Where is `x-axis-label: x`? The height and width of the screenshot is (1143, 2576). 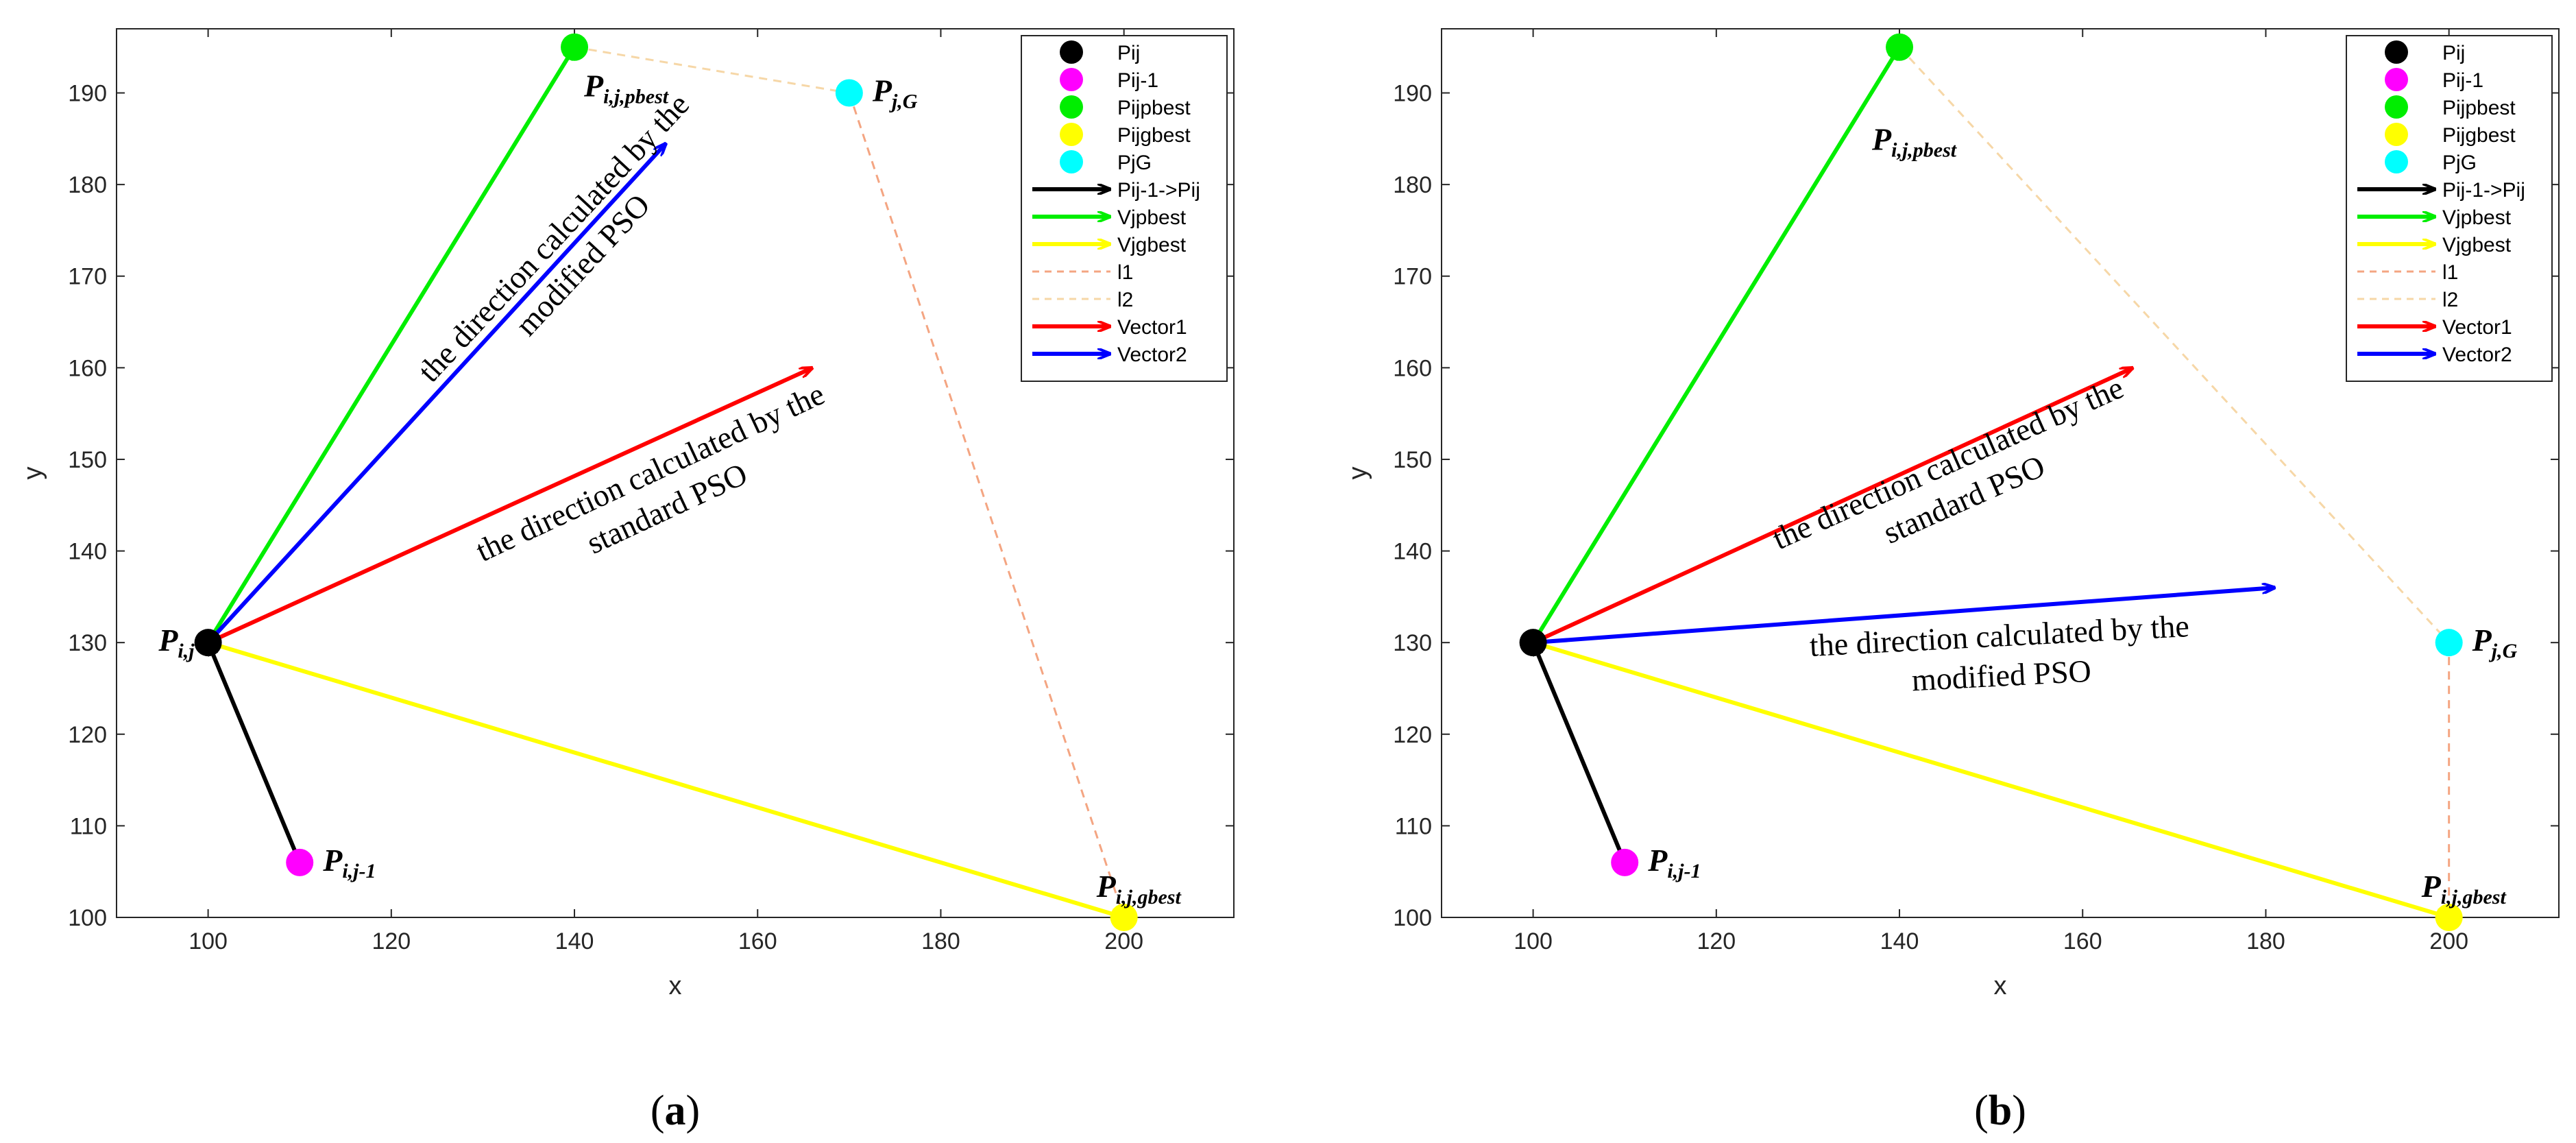 x-axis-label: x is located at coordinates (2000, 986).